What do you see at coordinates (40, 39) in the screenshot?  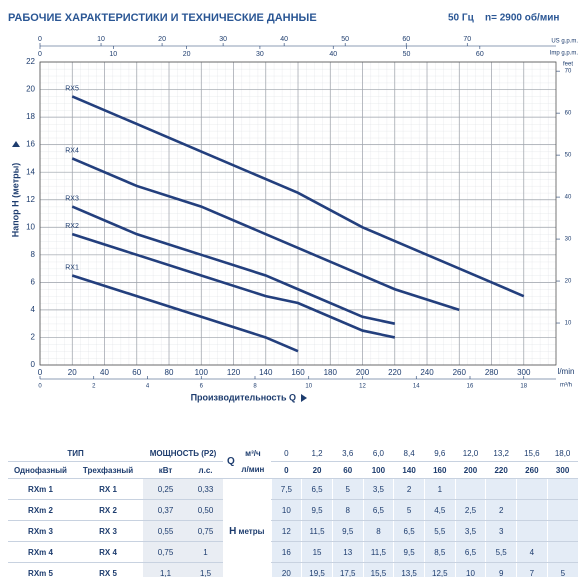 I see `x3-tick-label: 0` at bounding box center [40, 39].